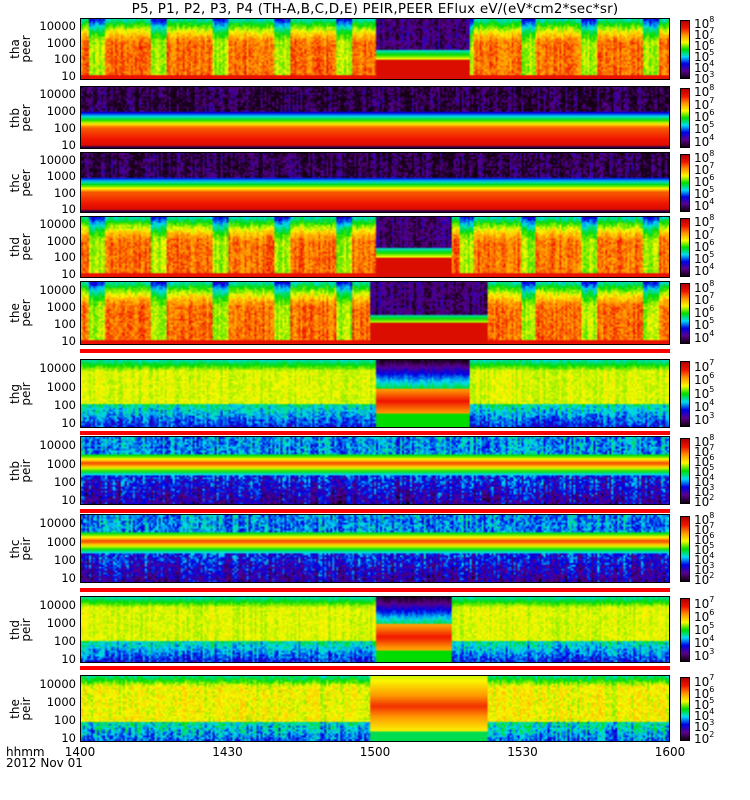 Image resolution: width=750 pixels, height=800 pixels. Describe the element at coordinates (20, 709) in the screenshot. I see `panel-ylabel: the peir` at that location.